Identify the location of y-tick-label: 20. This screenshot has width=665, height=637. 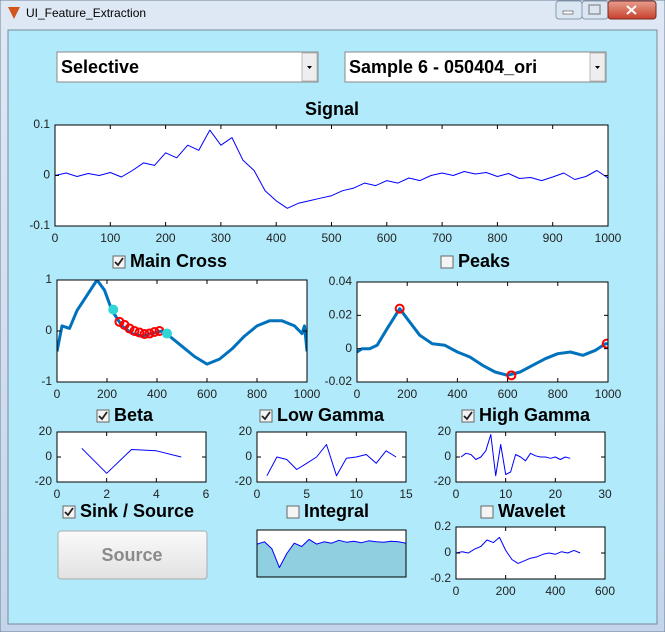
(445, 431).